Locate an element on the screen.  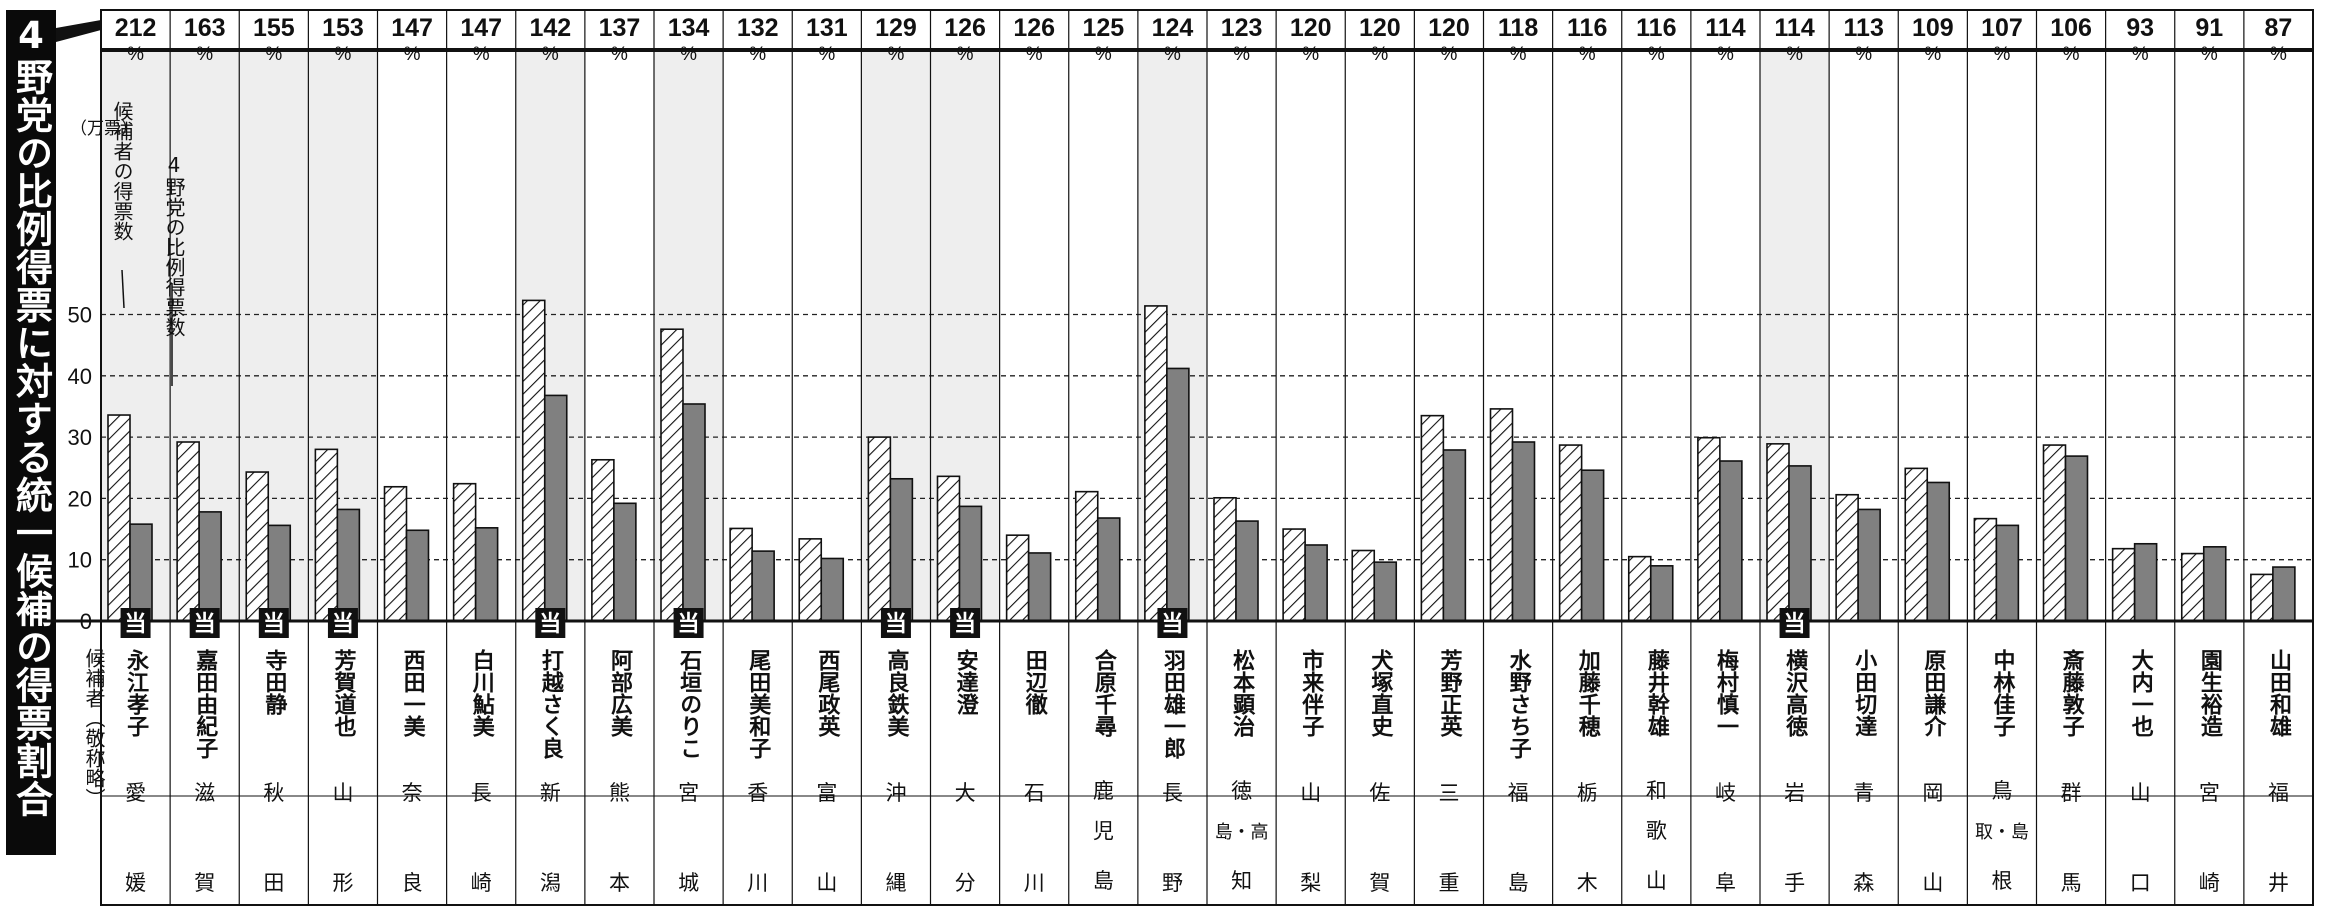
candidate-name: 犬塚直史 is located at coordinates (1380, 693).